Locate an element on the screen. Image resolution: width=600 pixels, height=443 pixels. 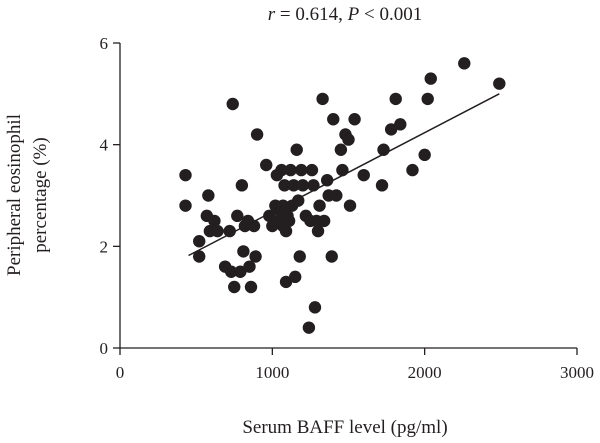
correlation-annotation: r = 0.614, P < 0.001 is located at coordinates (345, 14).